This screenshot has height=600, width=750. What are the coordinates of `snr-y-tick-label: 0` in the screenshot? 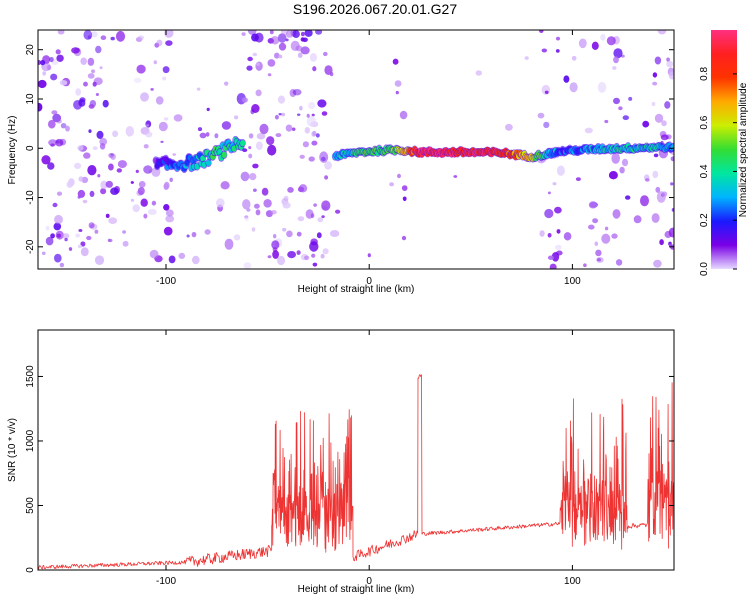 It's located at (30, 570).